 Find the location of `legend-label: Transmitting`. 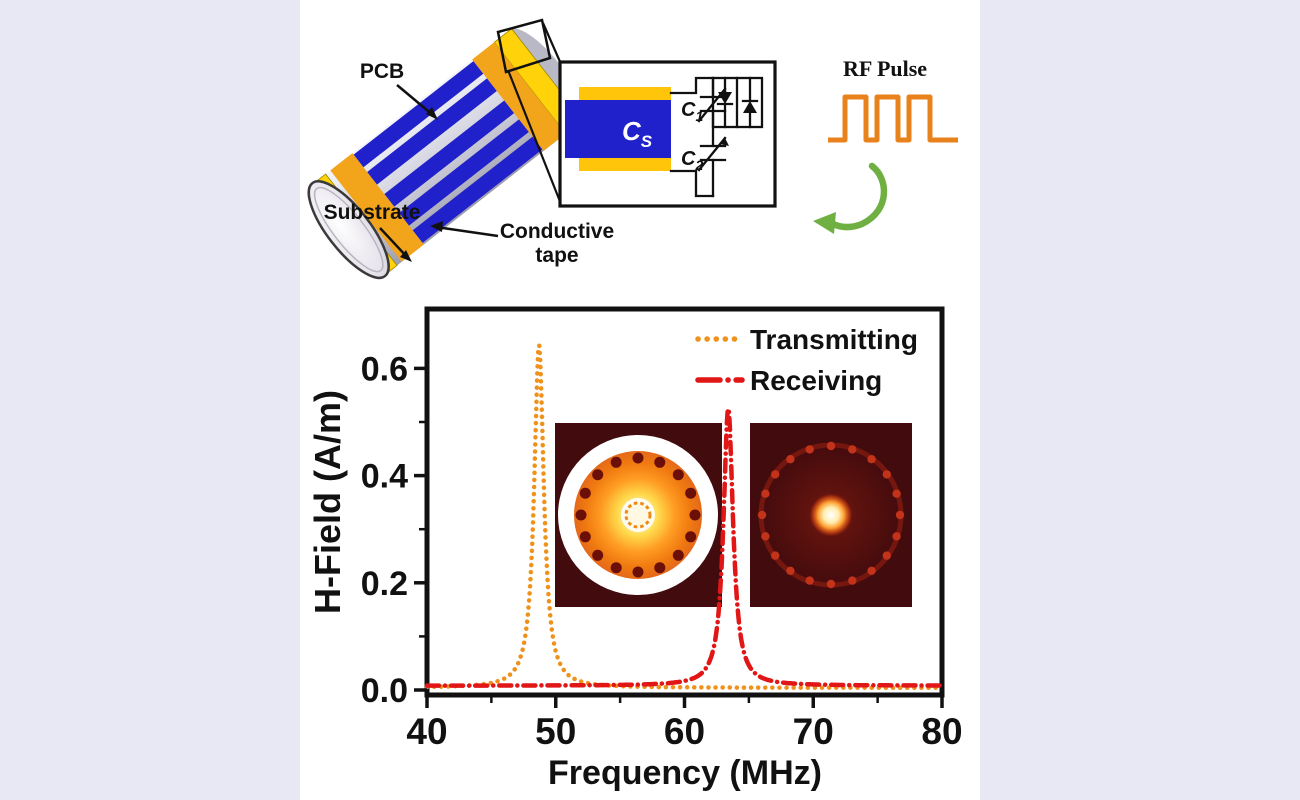

legend-label: Transmitting is located at coordinates (834, 339).